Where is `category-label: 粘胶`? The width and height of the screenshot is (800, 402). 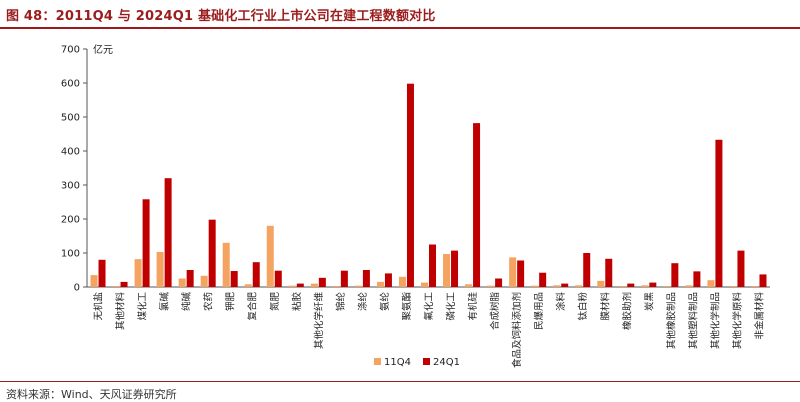 category-label: 粘胶 is located at coordinates (297, 302).